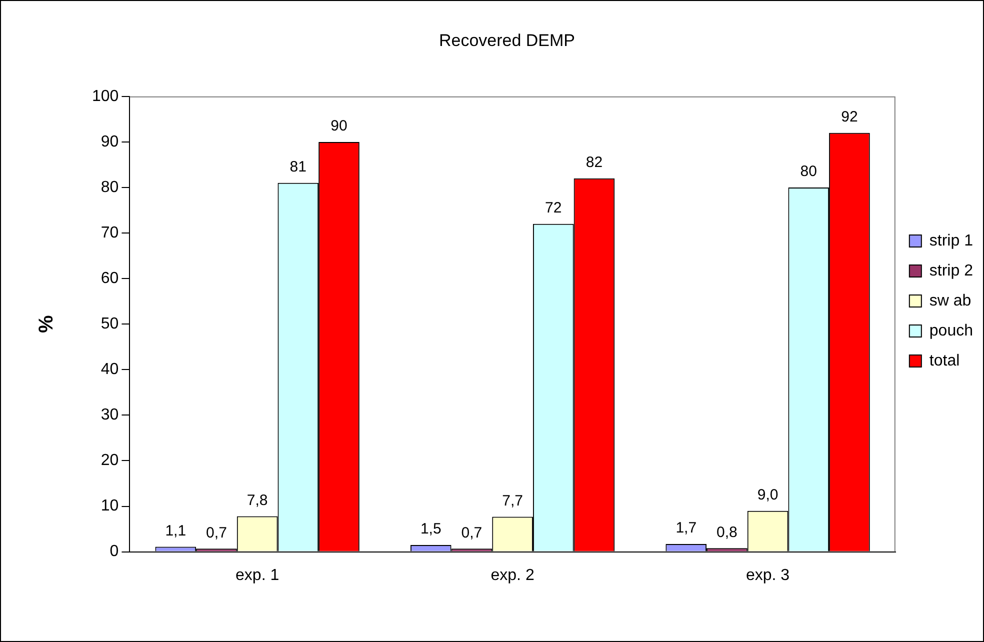 The height and width of the screenshot is (642, 984). Describe the element at coordinates (109, 324) in the screenshot. I see `y-tick-label: 50` at that location.